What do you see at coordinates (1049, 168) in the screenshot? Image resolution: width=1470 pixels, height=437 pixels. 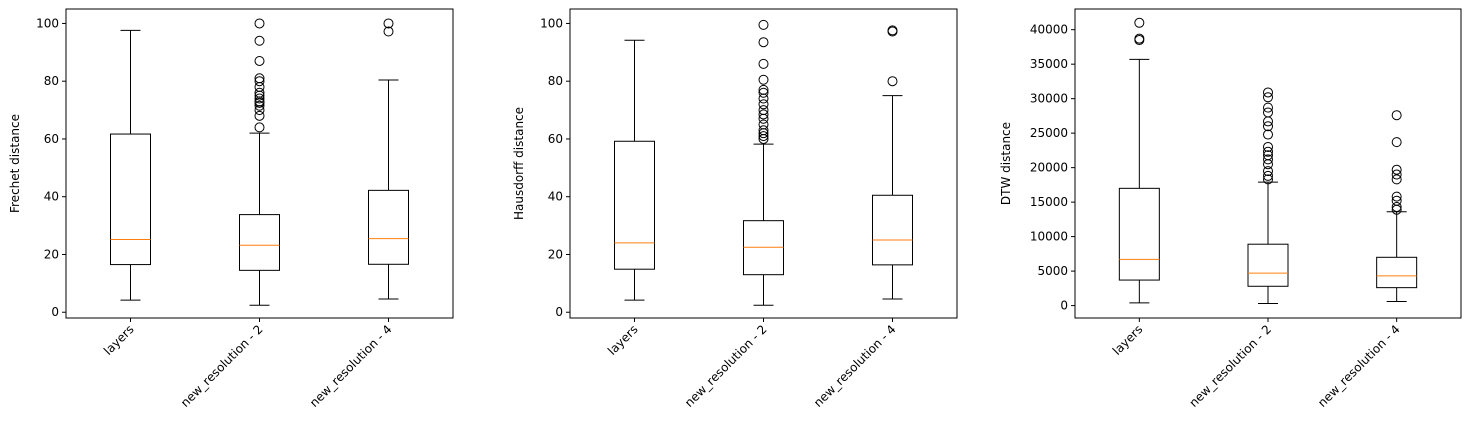 I see `y-tick-label: 20000` at bounding box center [1049, 168].